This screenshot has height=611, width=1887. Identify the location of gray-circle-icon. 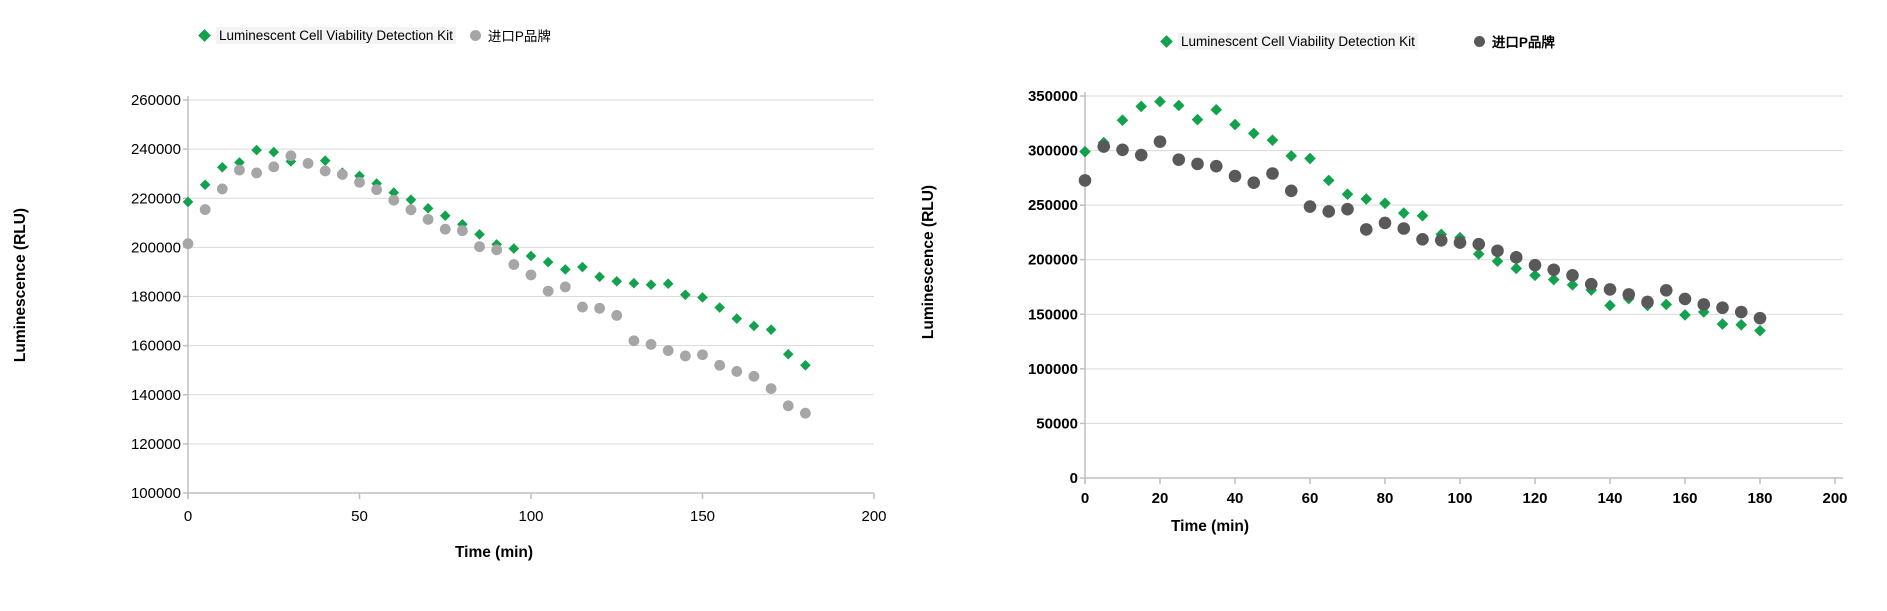
(475, 35).